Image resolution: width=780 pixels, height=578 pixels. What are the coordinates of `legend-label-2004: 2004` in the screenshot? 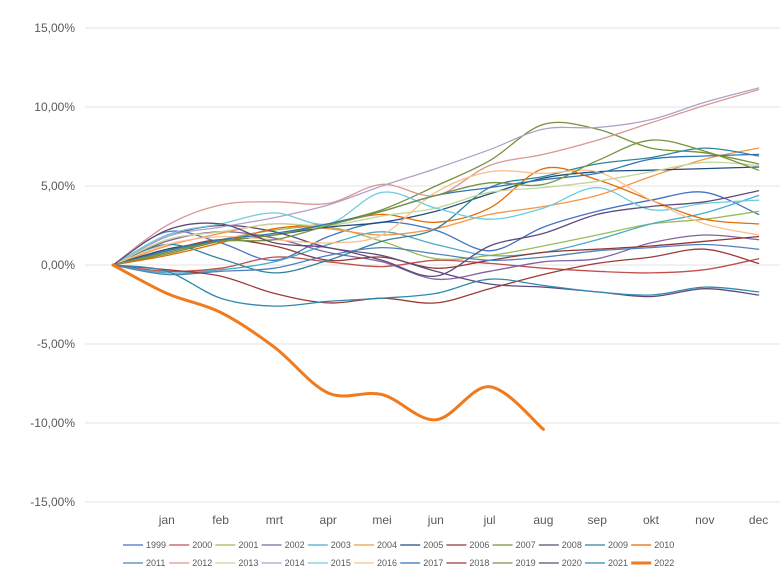 It's located at (387, 545).